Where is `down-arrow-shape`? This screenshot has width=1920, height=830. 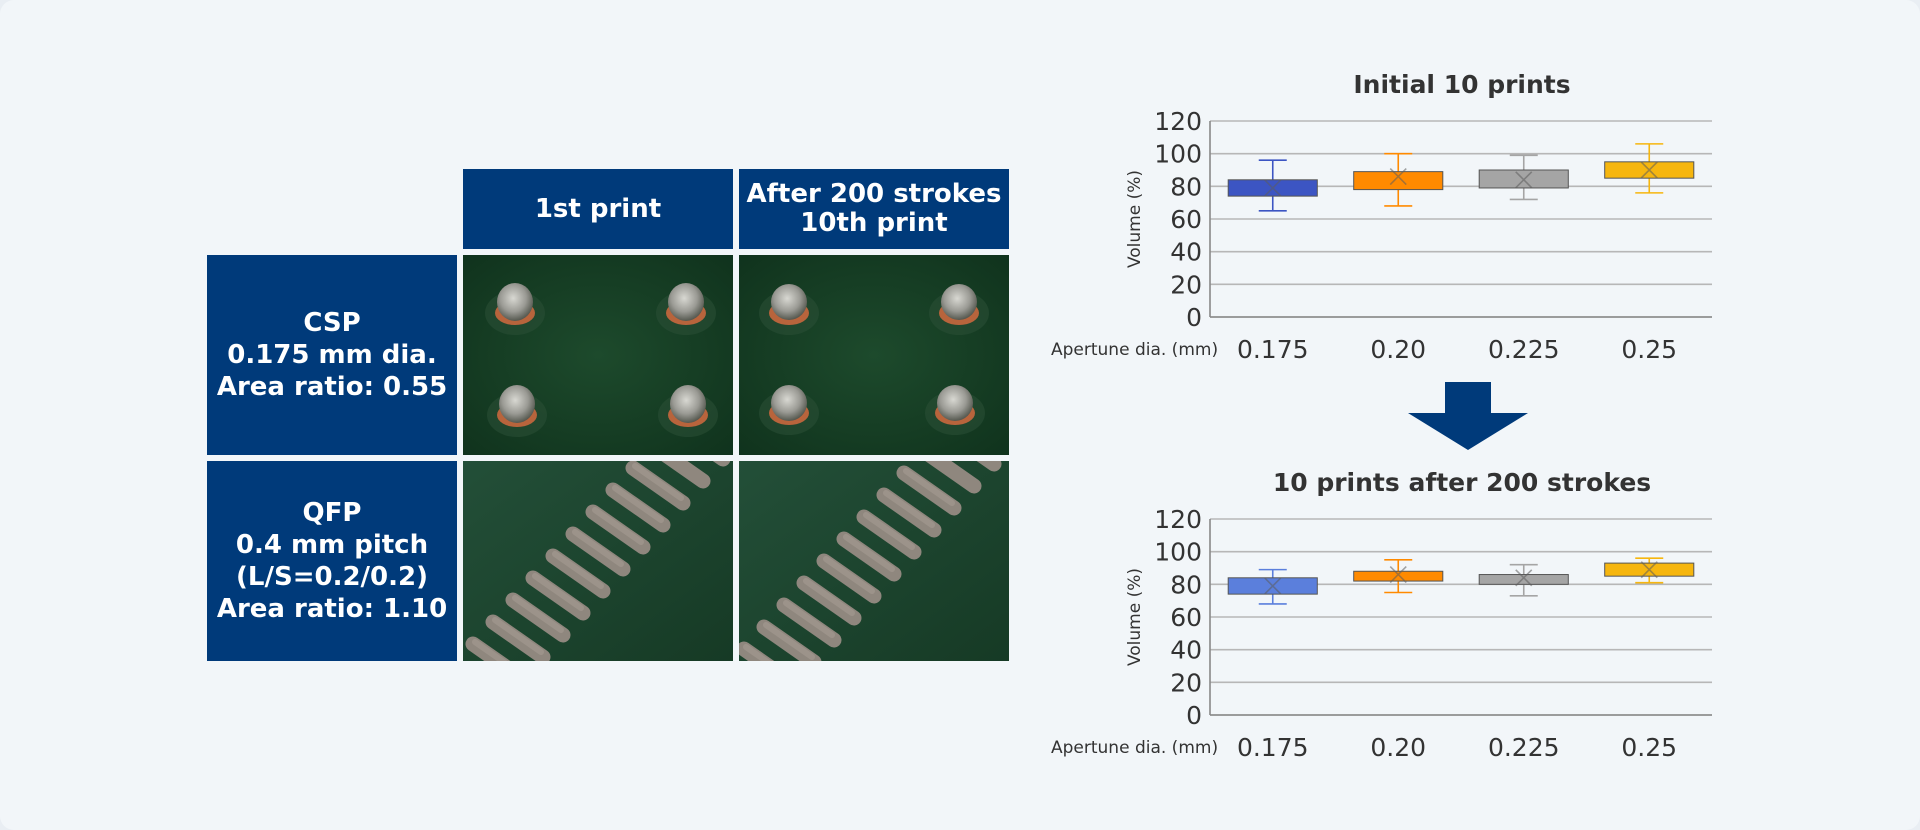
down-arrow-shape is located at coordinates (1468, 416).